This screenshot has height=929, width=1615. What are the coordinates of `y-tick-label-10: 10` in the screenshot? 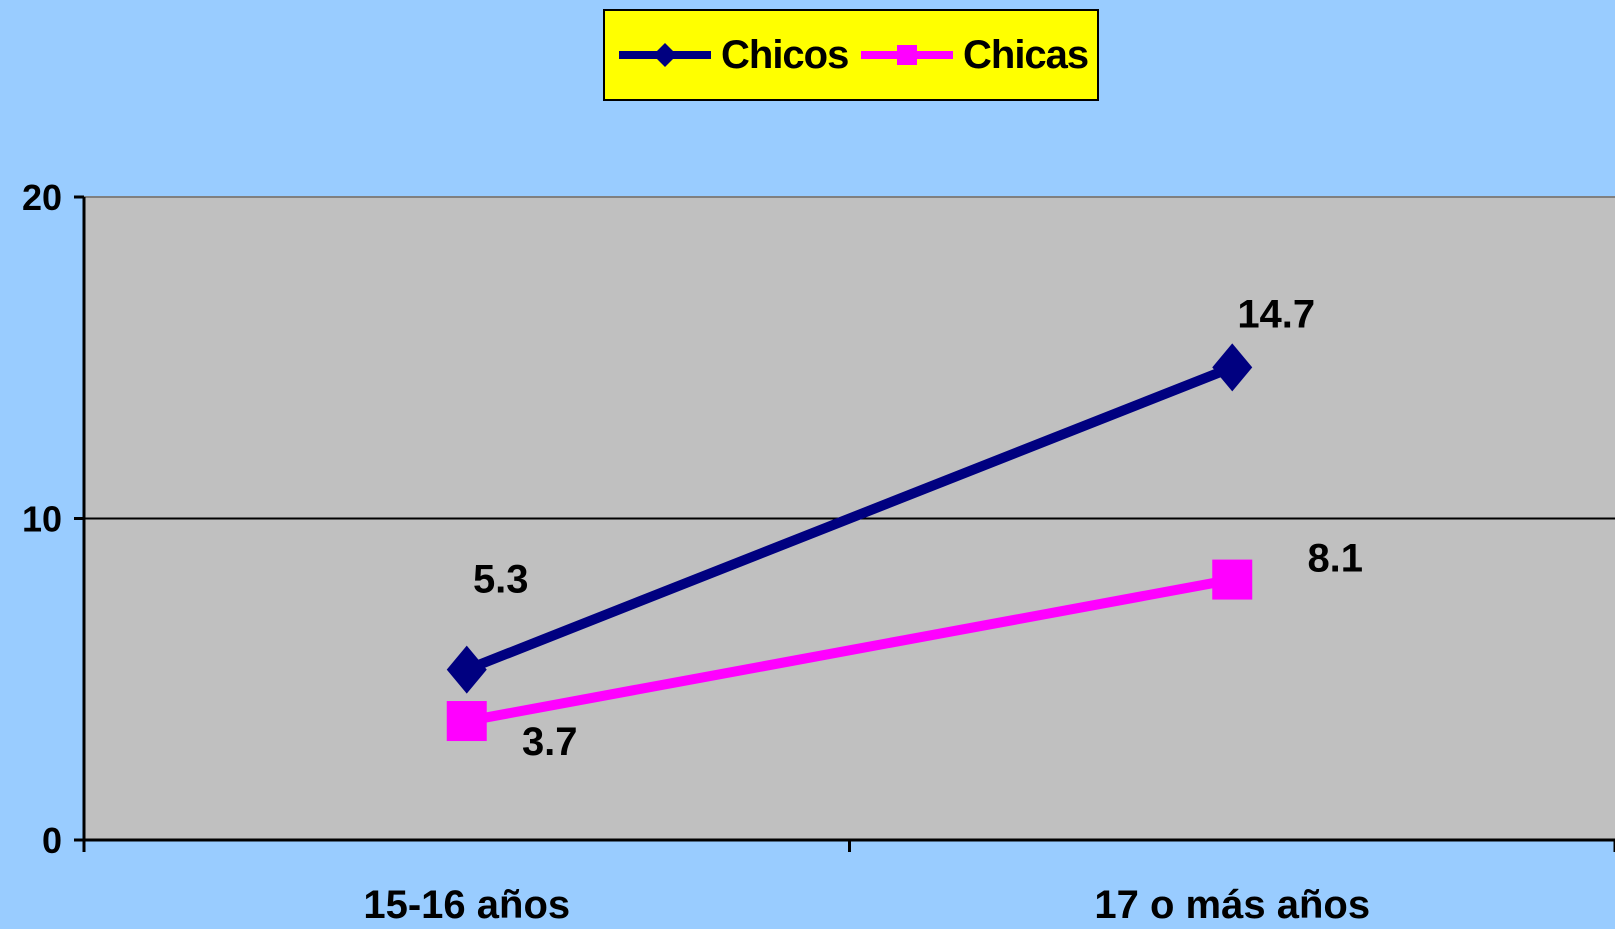 It's located at (42, 519).